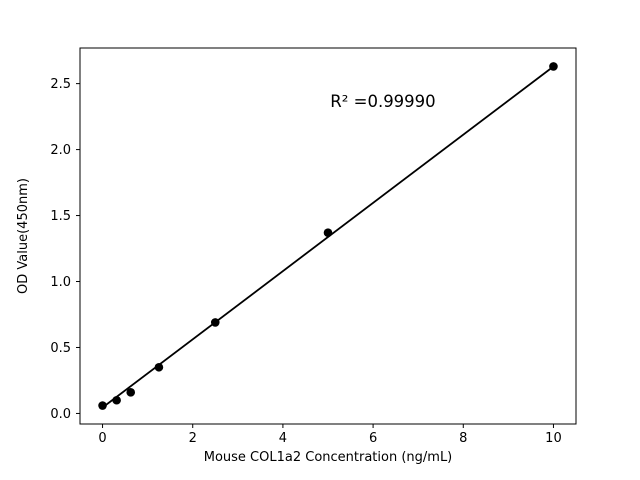  Describe the element at coordinates (23, 236) in the screenshot. I see `y-axis-label: OD Value(450nm)` at that location.